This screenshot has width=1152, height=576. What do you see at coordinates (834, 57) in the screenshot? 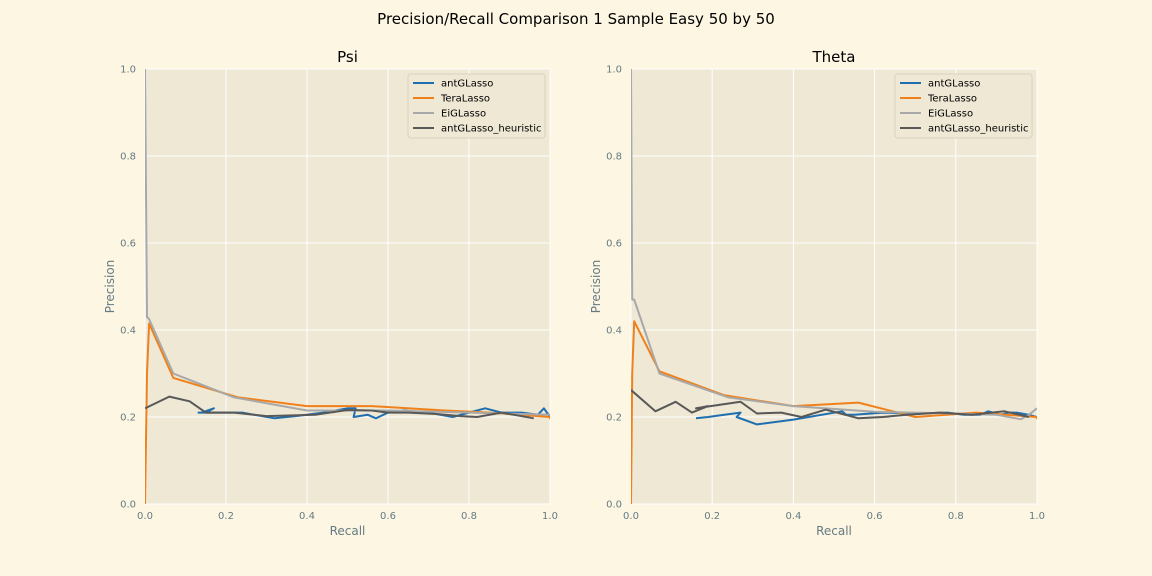
I see `chart-title: Theta` at bounding box center [834, 57].